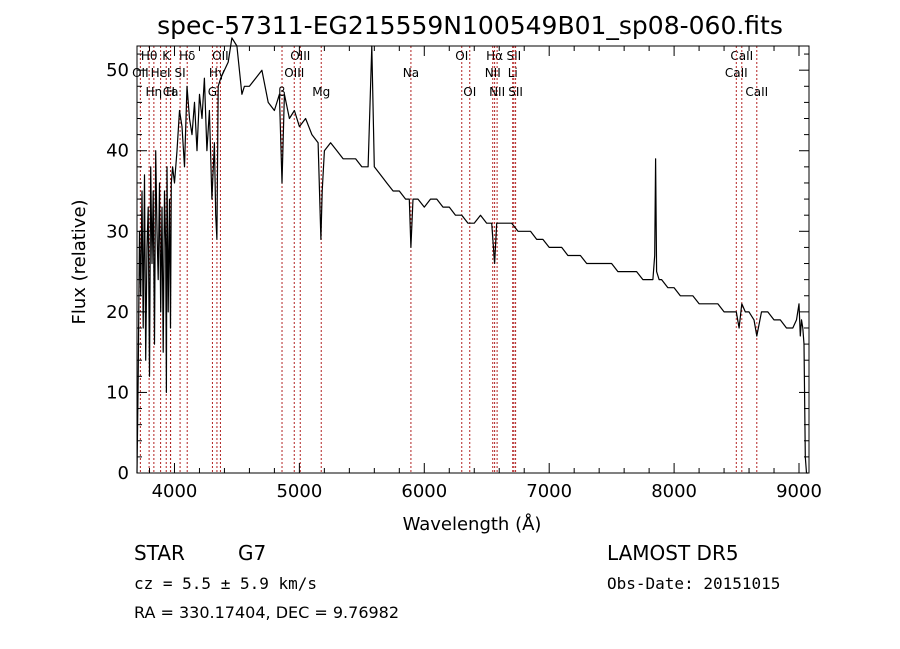 The width and height of the screenshot is (900, 649). What do you see at coordinates (673, 553) in the screenshot?
I see `survey-name: LAMOST DR5` at bounding box center [673, 553].